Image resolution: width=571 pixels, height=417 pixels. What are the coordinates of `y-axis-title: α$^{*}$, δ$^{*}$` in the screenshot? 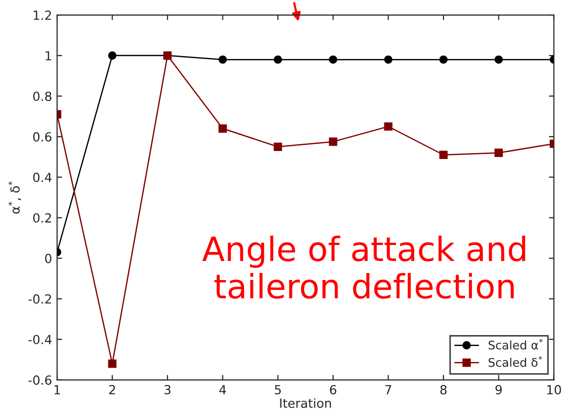 It's located at (15, 197).